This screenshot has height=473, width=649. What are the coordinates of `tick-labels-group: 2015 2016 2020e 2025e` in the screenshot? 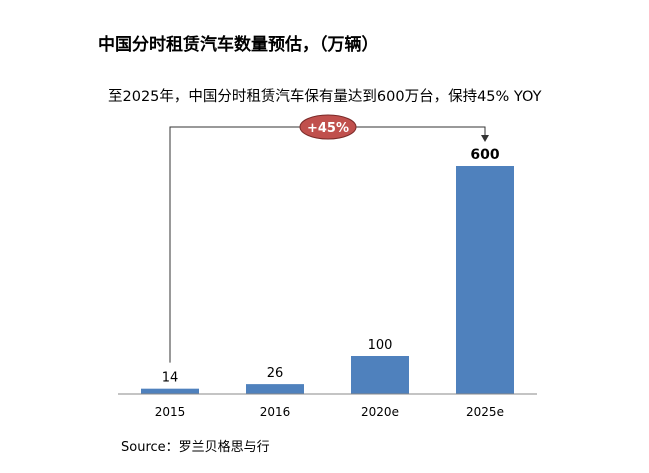 It's located at (329, 412).